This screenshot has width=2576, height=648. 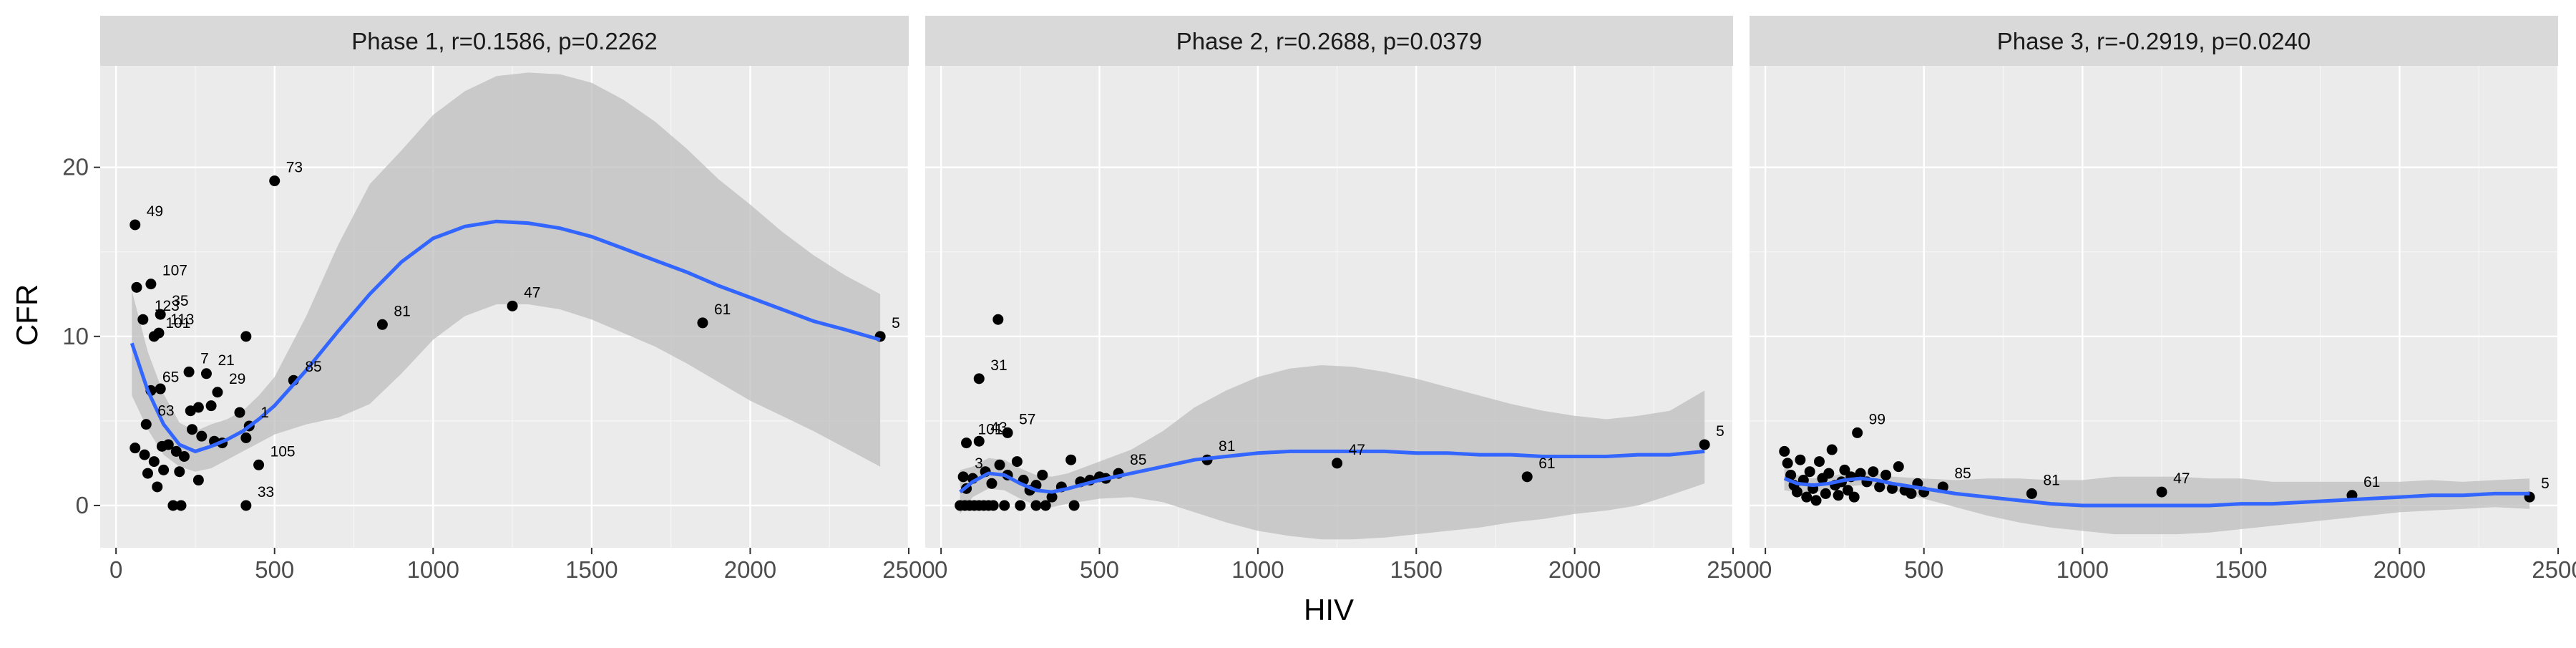 What do you see at coordinates (182, 320) in the screenshot?
I see `point-label: 113` at bounding box center [182, 320].